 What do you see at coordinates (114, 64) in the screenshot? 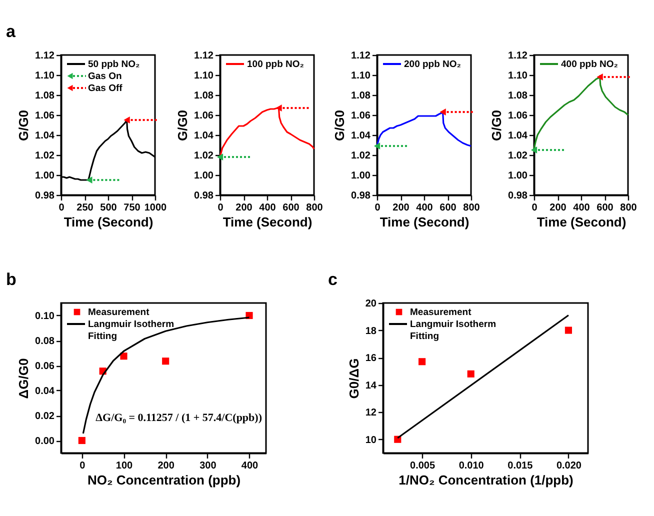
I see `legend-label: 50 ppb NO₂` at bounding box center [114, 64].